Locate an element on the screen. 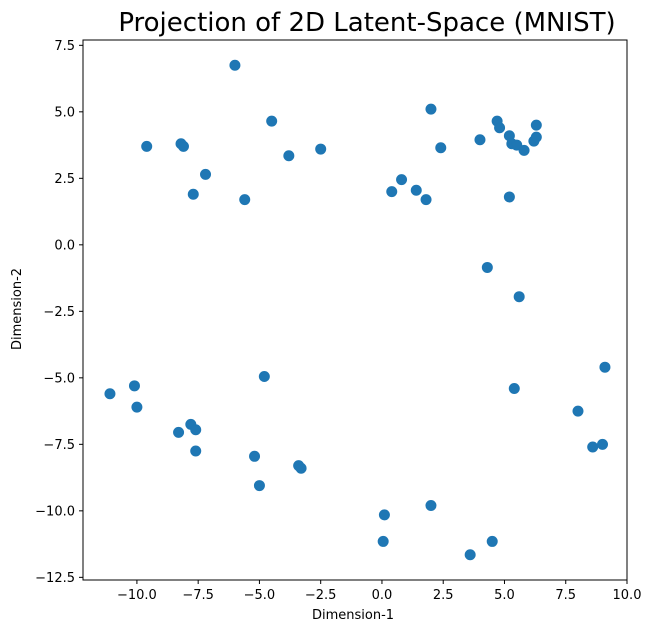 This screenshot has height=632, width=648. y-tick-label: −5.0 is located at coordinates (59, 378).